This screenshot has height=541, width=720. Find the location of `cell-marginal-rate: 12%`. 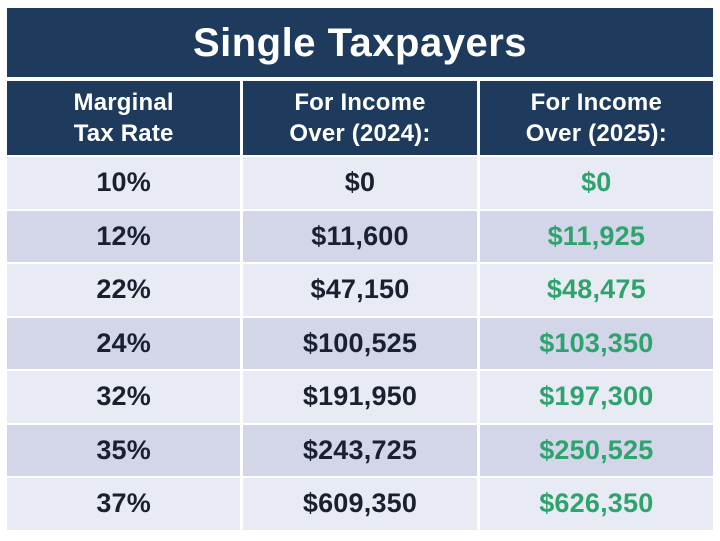

cell-marginal-rate: 12% is located at coordinates (124, 236).